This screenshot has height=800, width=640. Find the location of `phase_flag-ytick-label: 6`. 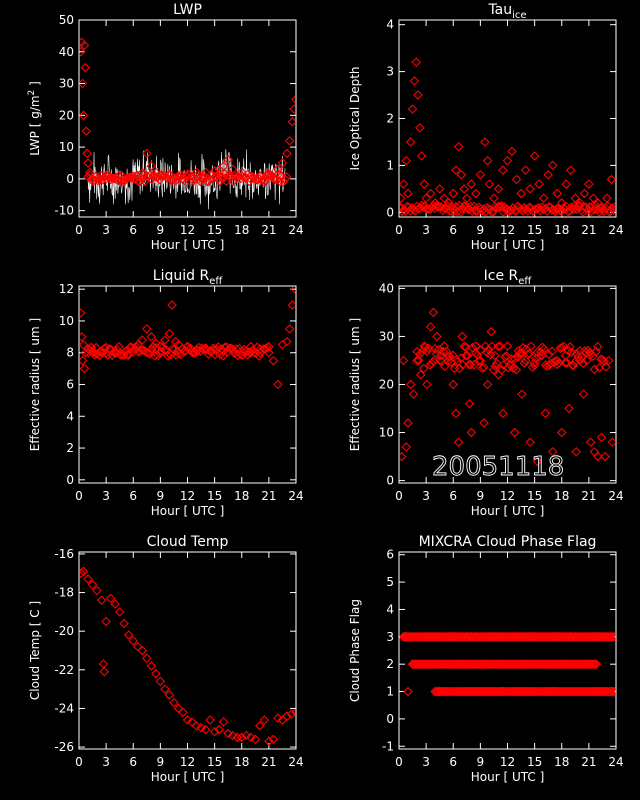

phase_flag-ytick-label: 6 is located at coordinates (390, 555).